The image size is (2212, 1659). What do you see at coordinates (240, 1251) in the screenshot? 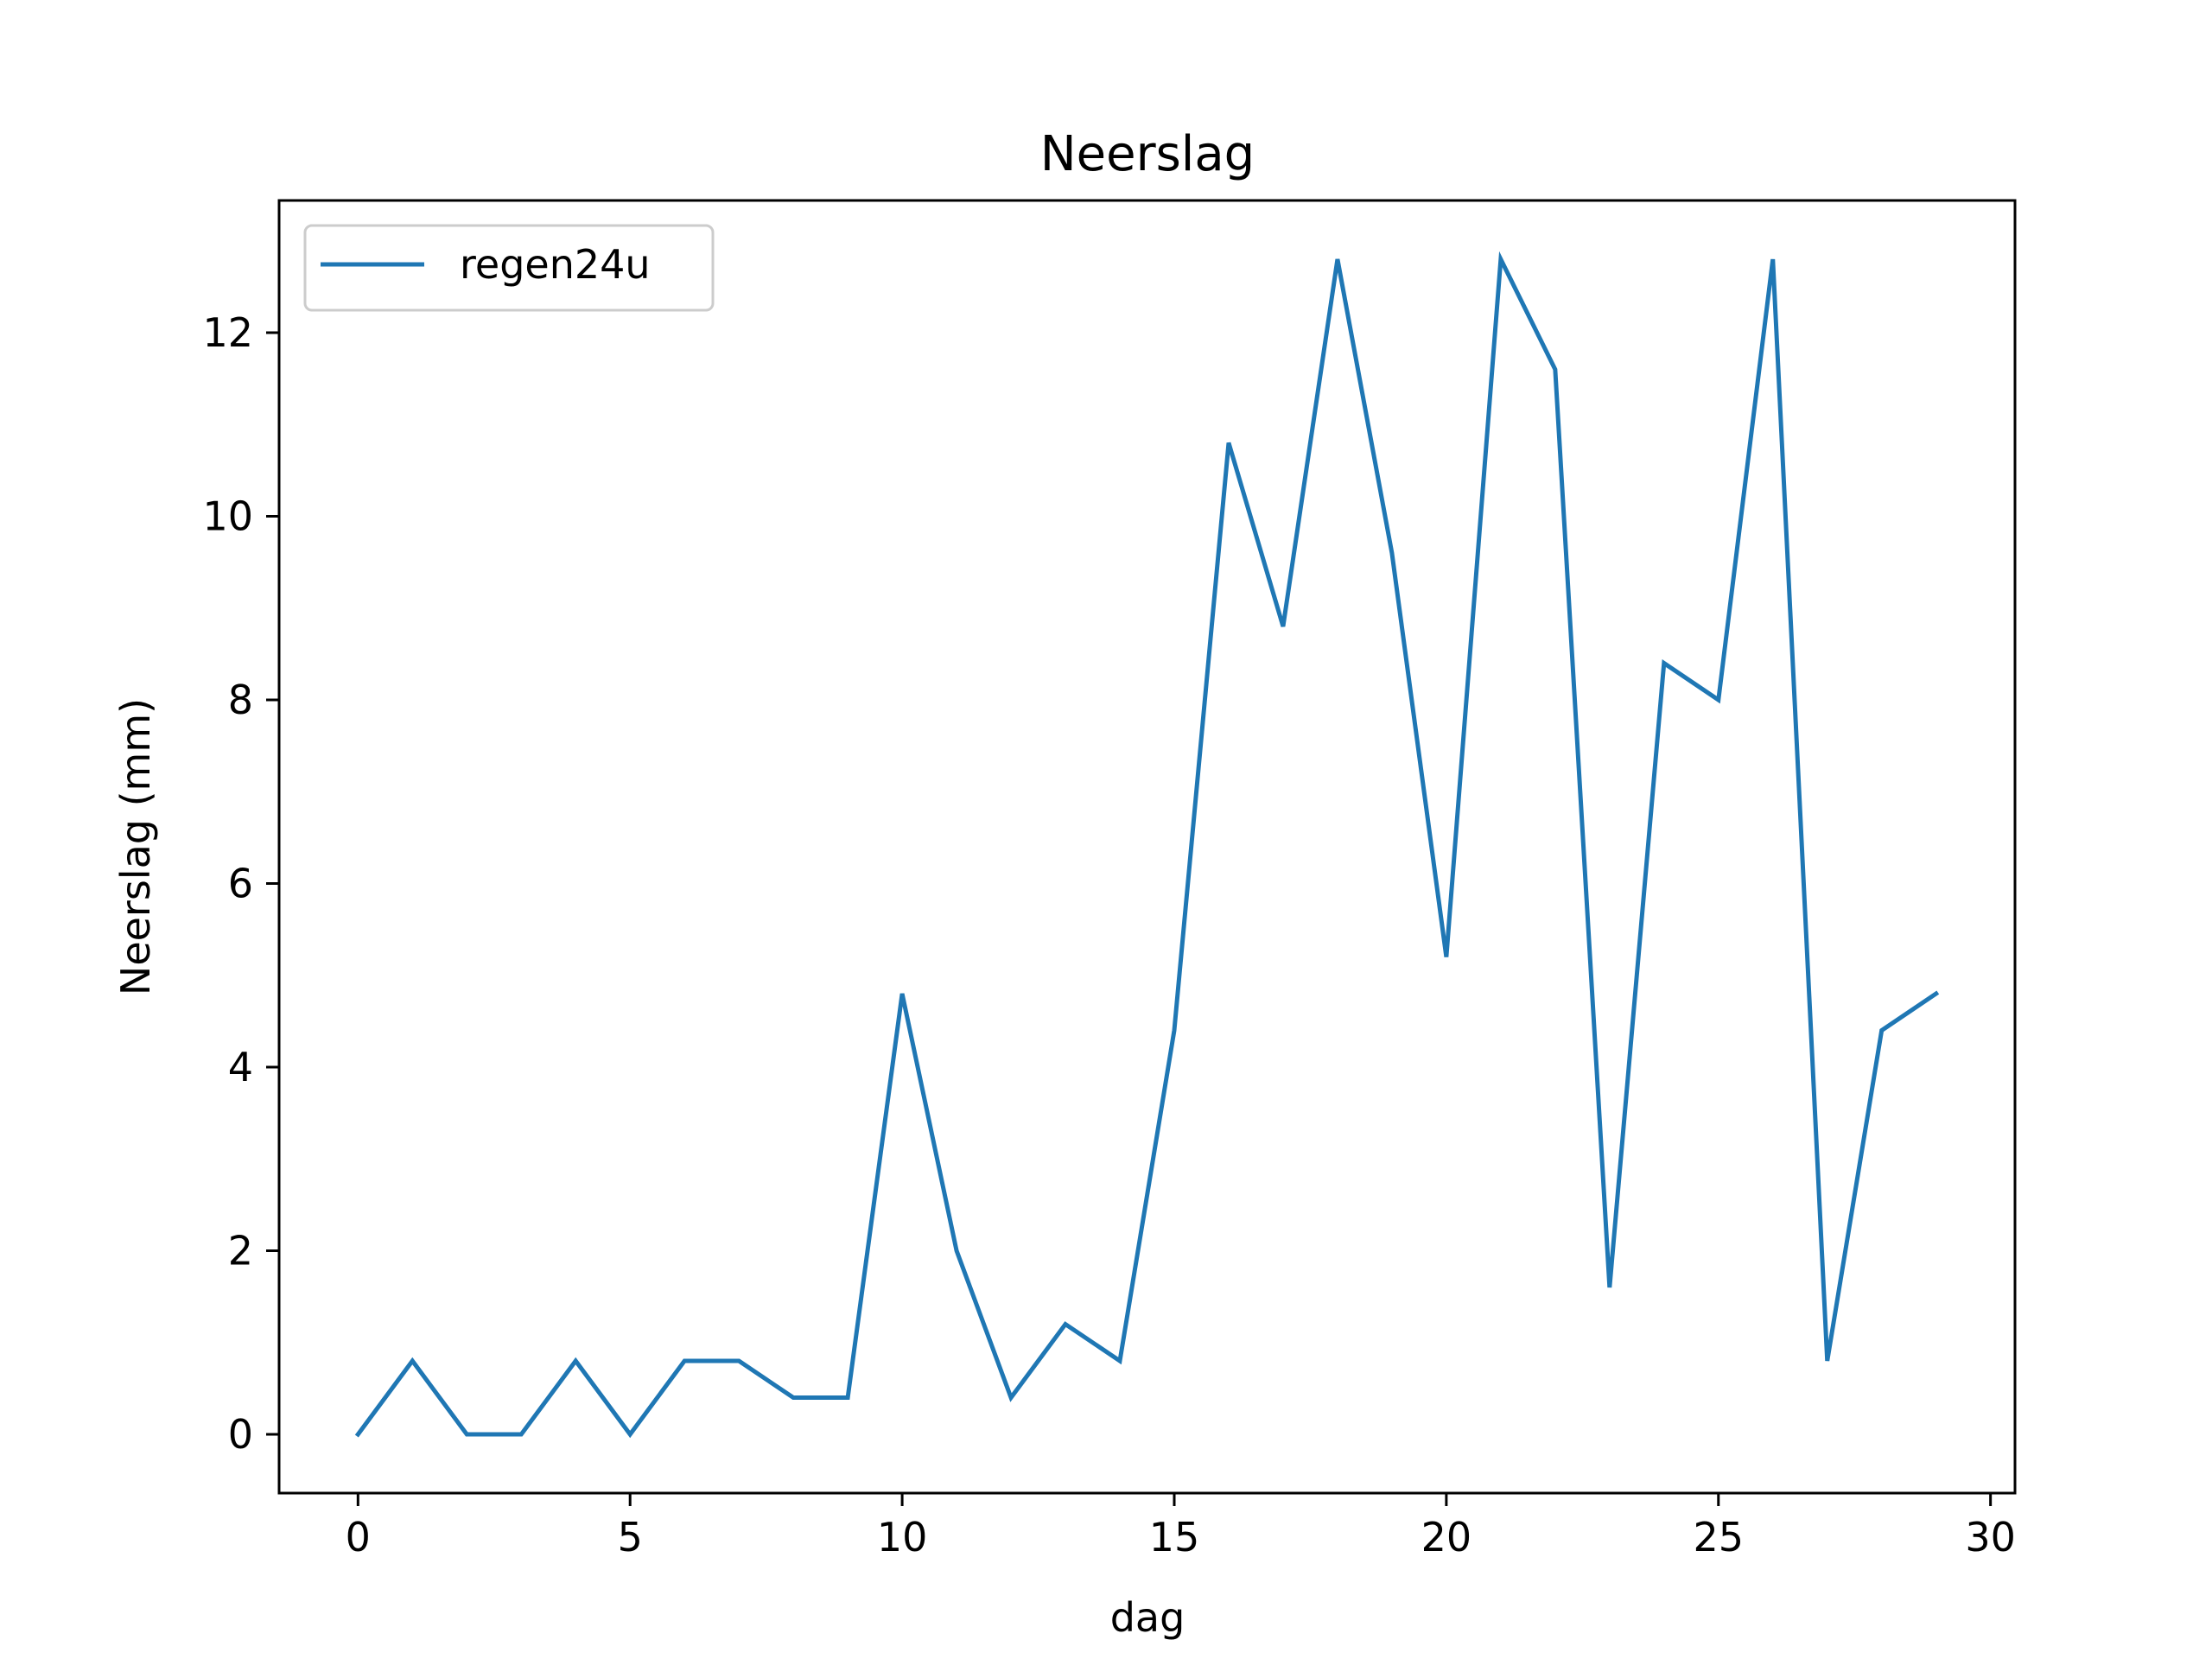
I see `y-tick-label: 2` at bounding box center [240, 1251].